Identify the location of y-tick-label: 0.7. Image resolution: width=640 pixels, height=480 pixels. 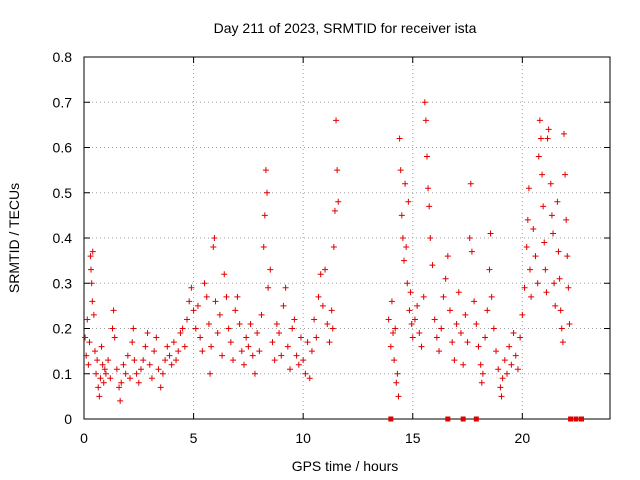
(63, 102).